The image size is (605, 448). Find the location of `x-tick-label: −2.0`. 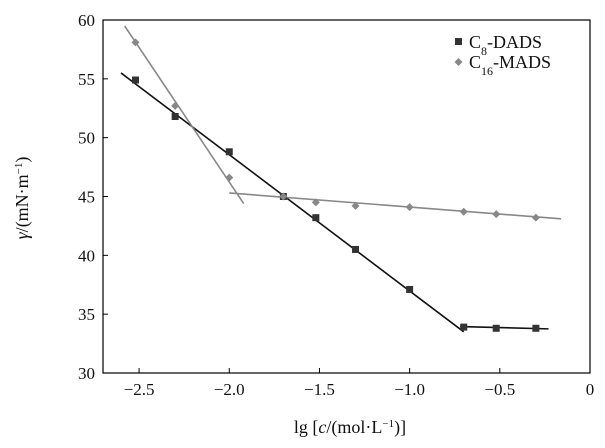

x-tick-label: −2.0 is located at coordinates (229, 389).